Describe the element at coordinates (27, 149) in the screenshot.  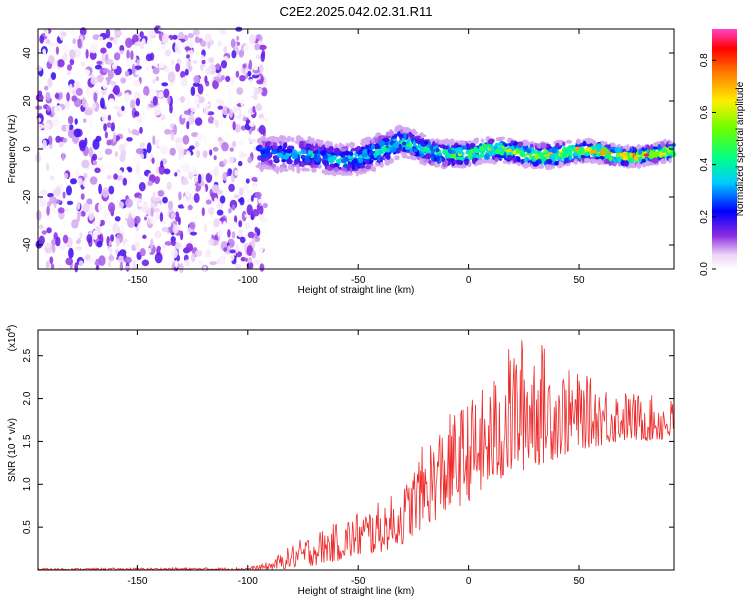
I see `y-tick-label: 0` at that location.